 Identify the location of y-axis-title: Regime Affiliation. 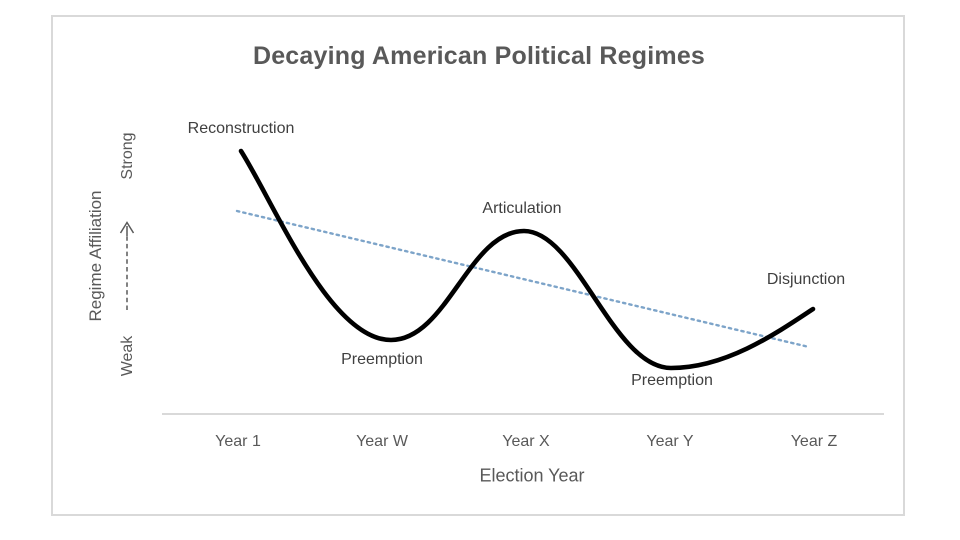
(95, 256).